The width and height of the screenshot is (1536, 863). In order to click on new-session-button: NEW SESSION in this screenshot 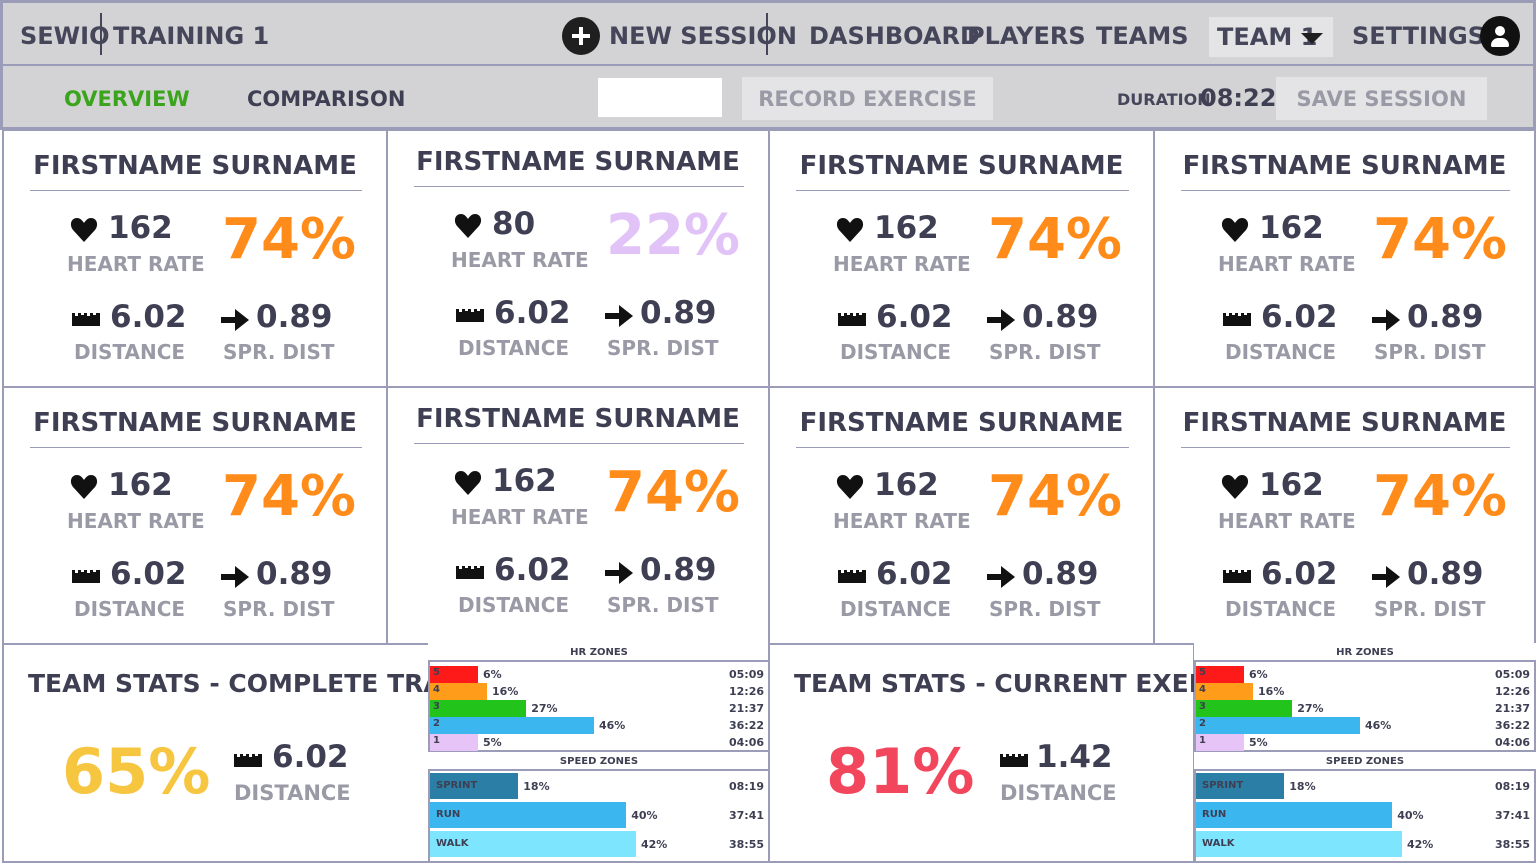, I will do `click(703, 36)`.